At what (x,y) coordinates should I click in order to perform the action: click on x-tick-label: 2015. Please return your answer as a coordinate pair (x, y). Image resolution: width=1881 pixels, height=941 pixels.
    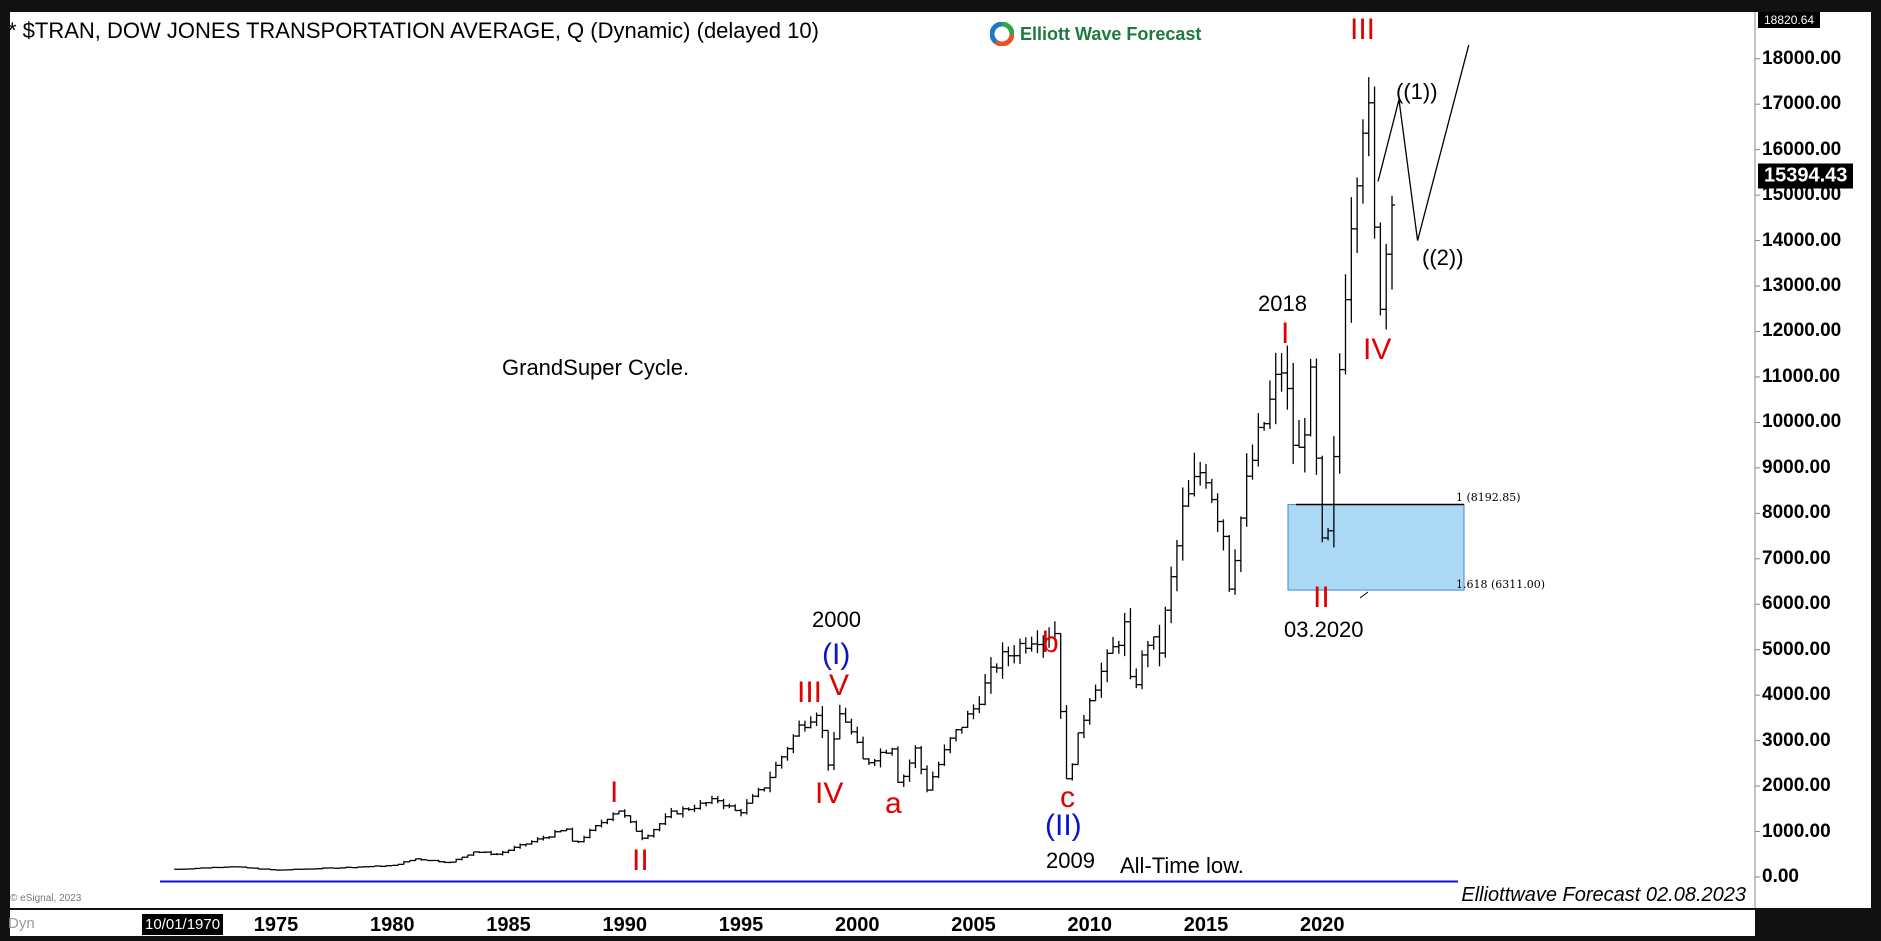
    Looking at the image, I should click on (1206, 925).